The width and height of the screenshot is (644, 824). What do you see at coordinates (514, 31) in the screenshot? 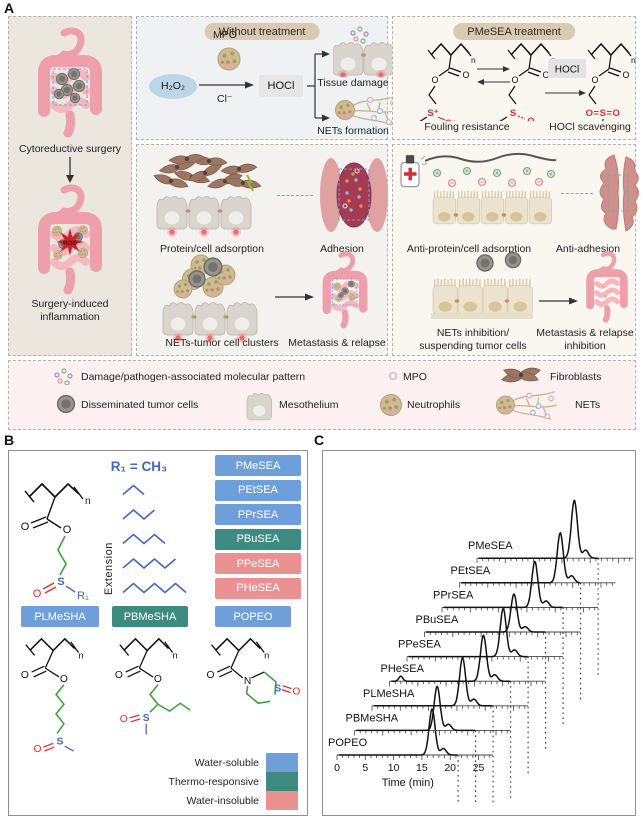
I see `pmesea-treatment-badge: PMeSEA treatment` at bounding box center [514, 31].